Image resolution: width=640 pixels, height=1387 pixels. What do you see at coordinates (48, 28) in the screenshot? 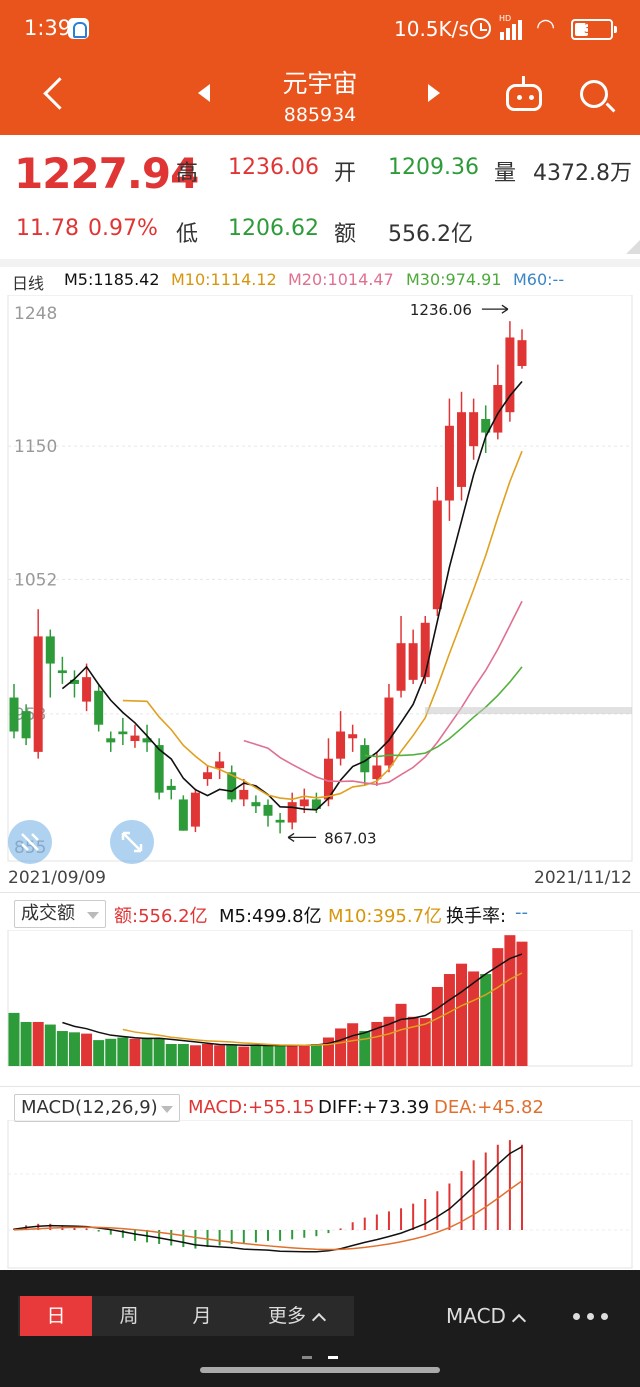
I see `status-time: 1:39` at bounding box center [48, 28].